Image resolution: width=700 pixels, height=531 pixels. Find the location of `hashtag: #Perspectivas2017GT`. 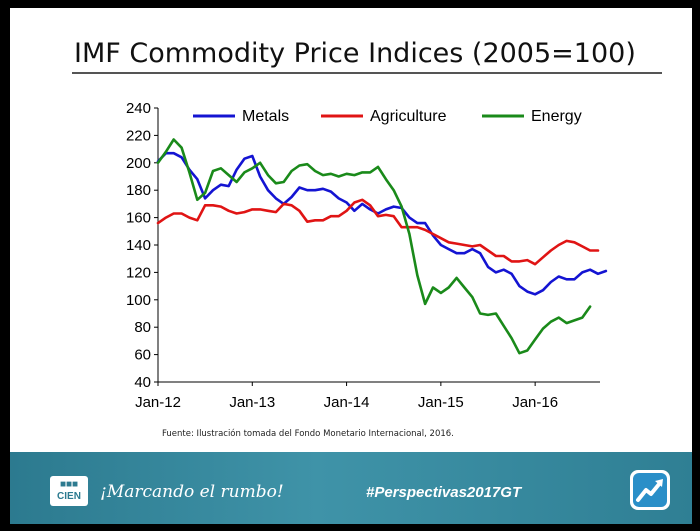

hashtag: #Perspectivas2017GT is located at coordinates (444, 492).